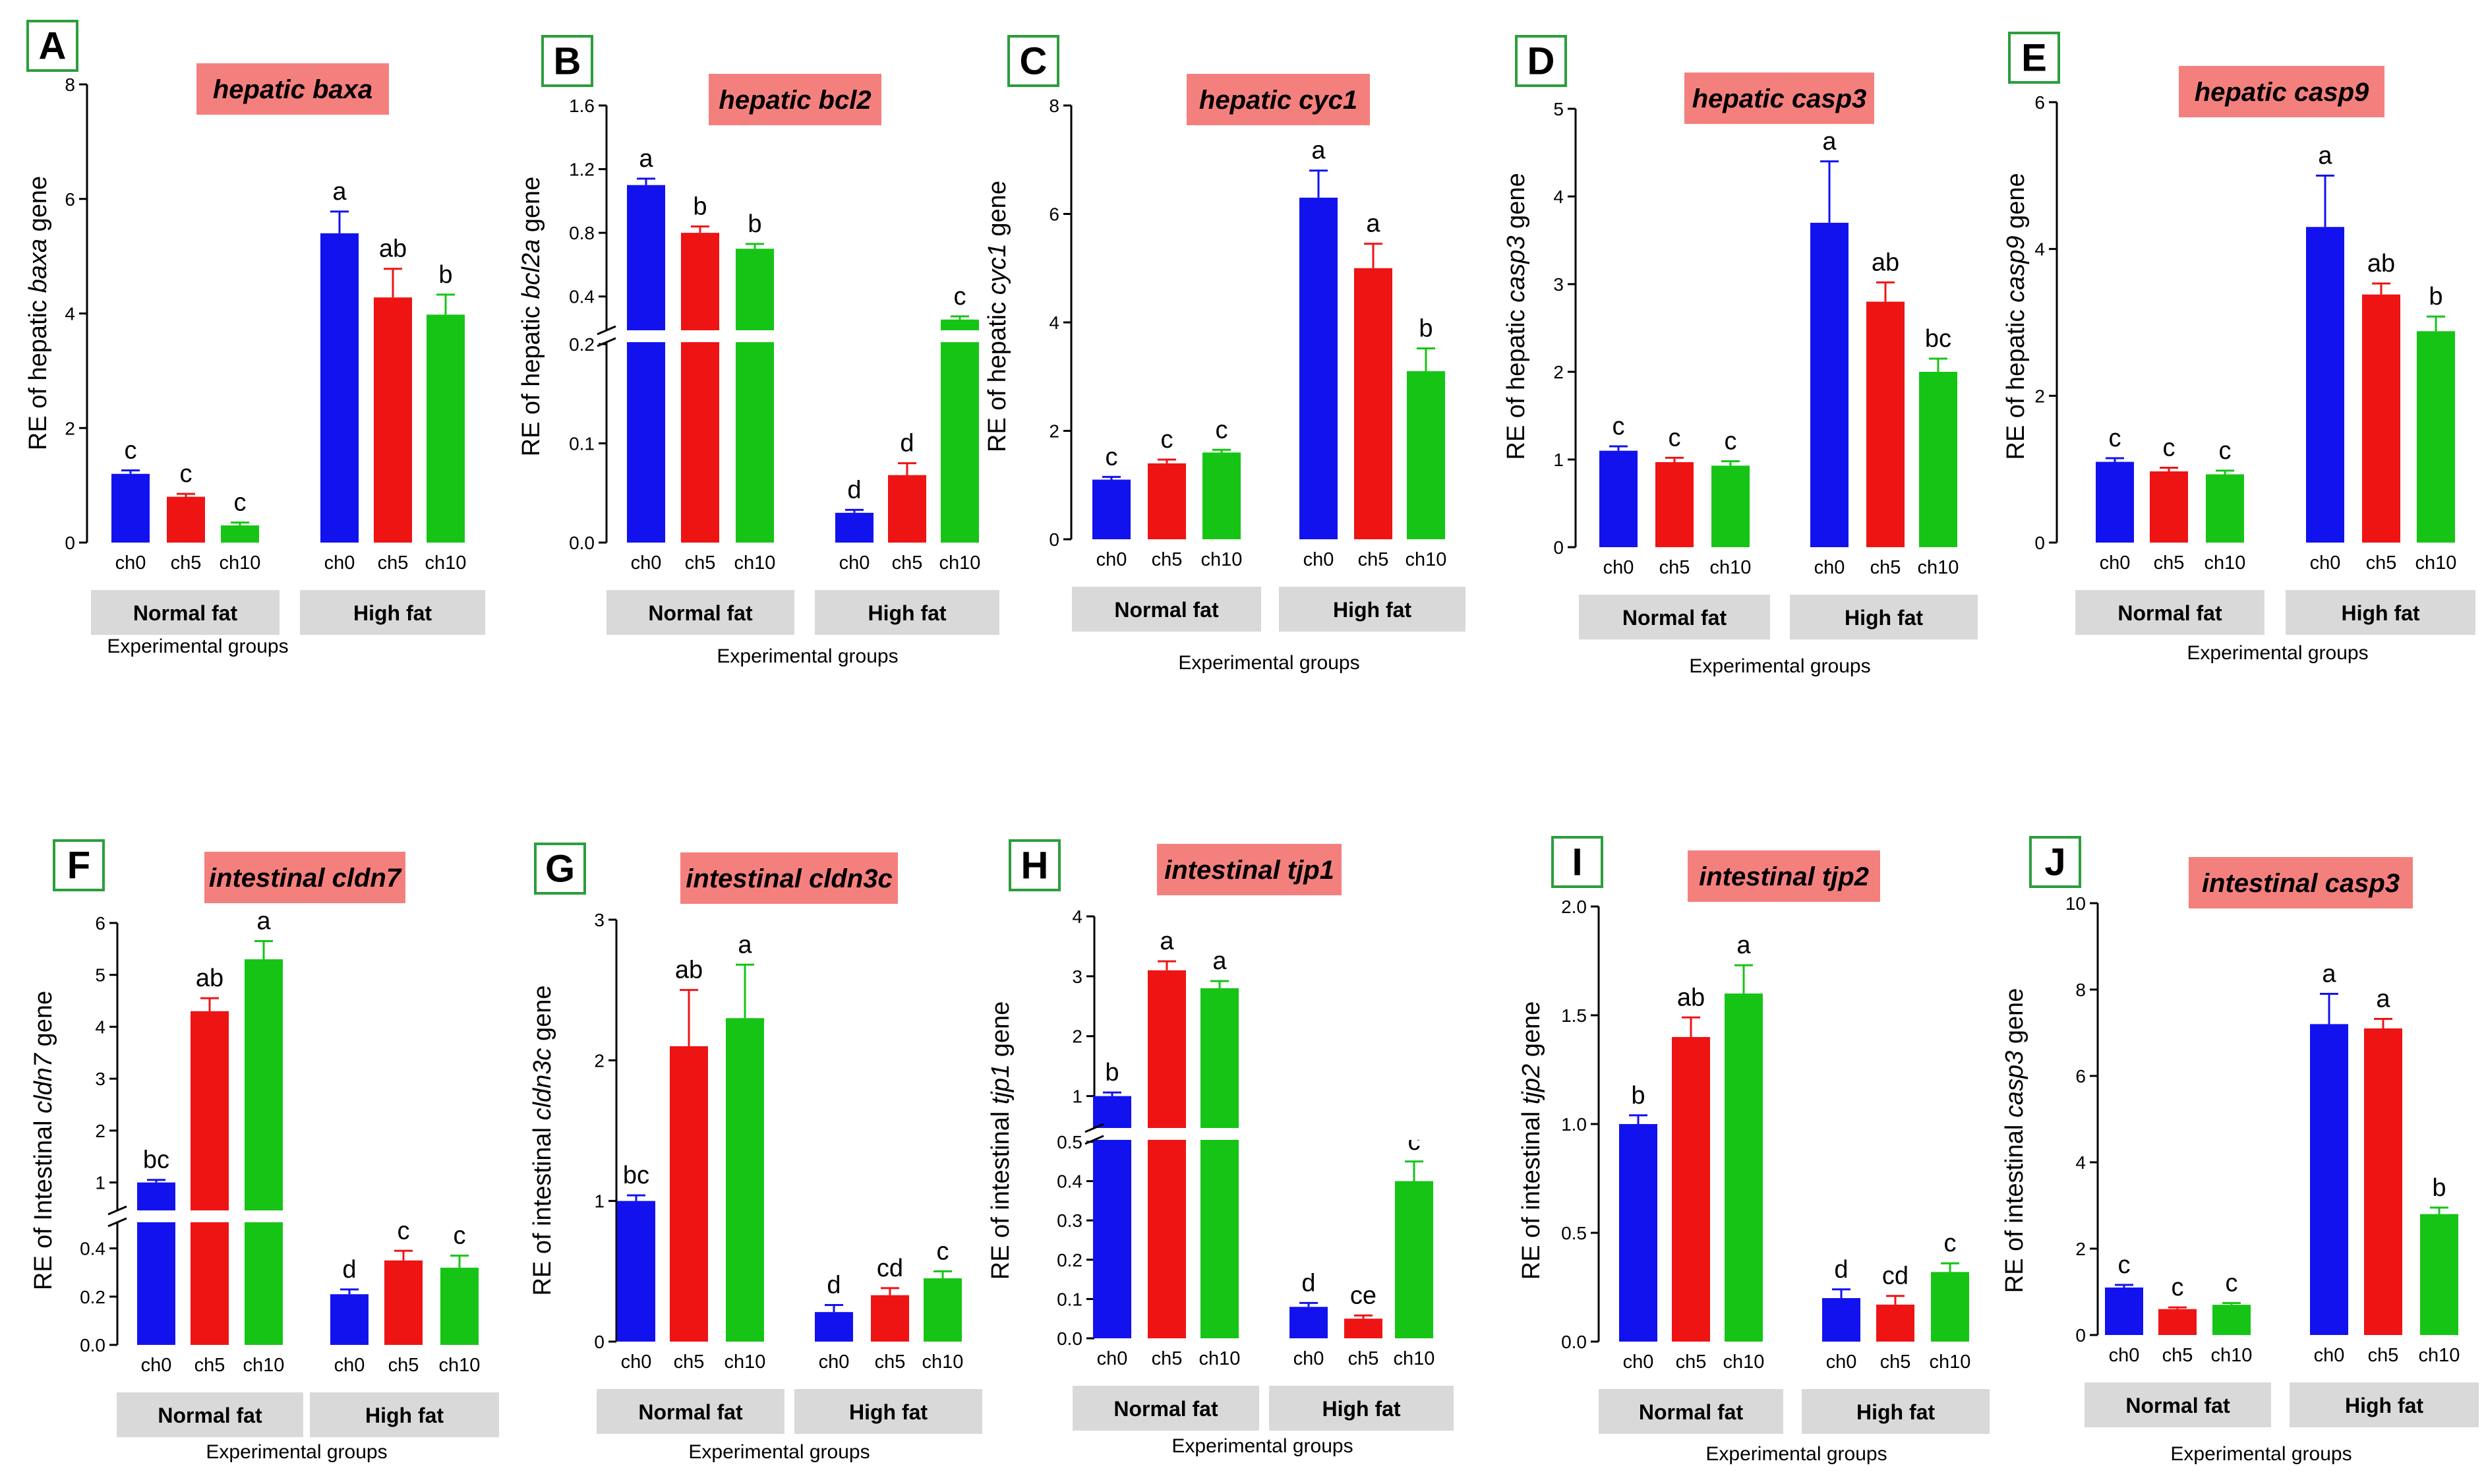  Describe the element at coordinates (2054, 862) in the screenshot. I see `panel-letter: J` at that location.